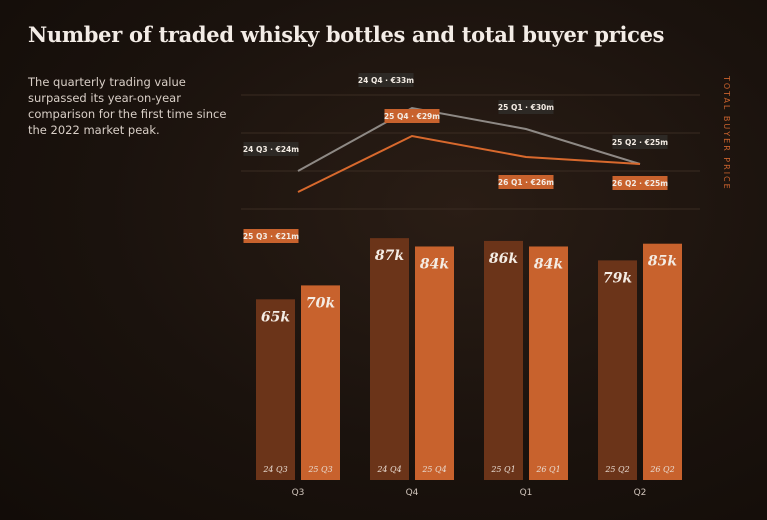  Describe the element at coordinates (275, 317) in the screenshot. I see `bar-value-label: 65k` at that location.